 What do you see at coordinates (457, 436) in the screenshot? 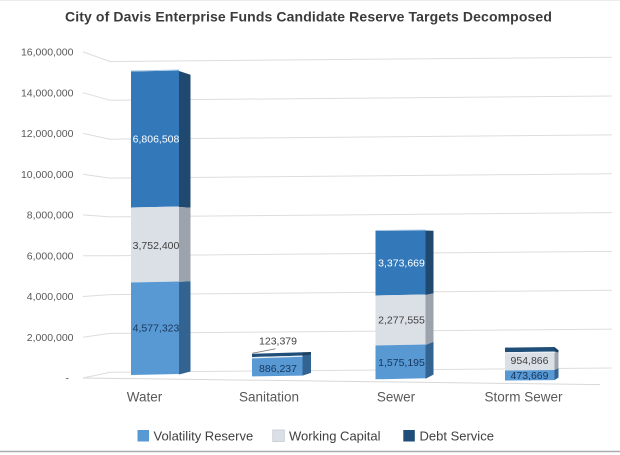
I see `svg-text: Debt Service` at bounding box center [457, 436].